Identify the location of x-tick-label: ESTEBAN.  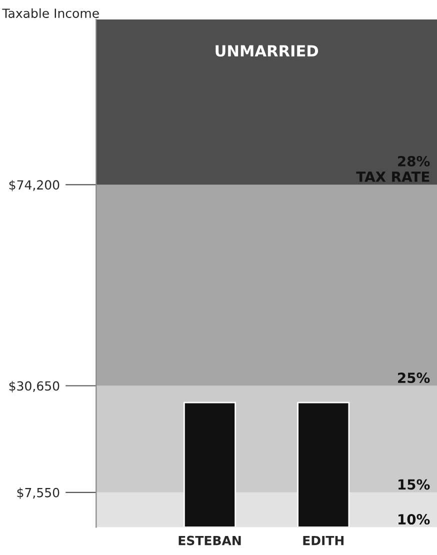
(209, 541).